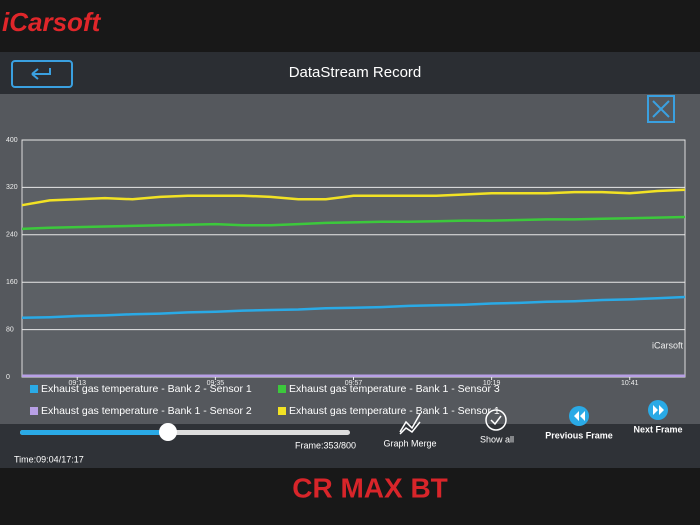 This screenshot has width=700, height=525. What do you see at coordinates (370, 487) in the screenshot?
I see `model-name: CR MAX BT` at bounding box center [370, 487].